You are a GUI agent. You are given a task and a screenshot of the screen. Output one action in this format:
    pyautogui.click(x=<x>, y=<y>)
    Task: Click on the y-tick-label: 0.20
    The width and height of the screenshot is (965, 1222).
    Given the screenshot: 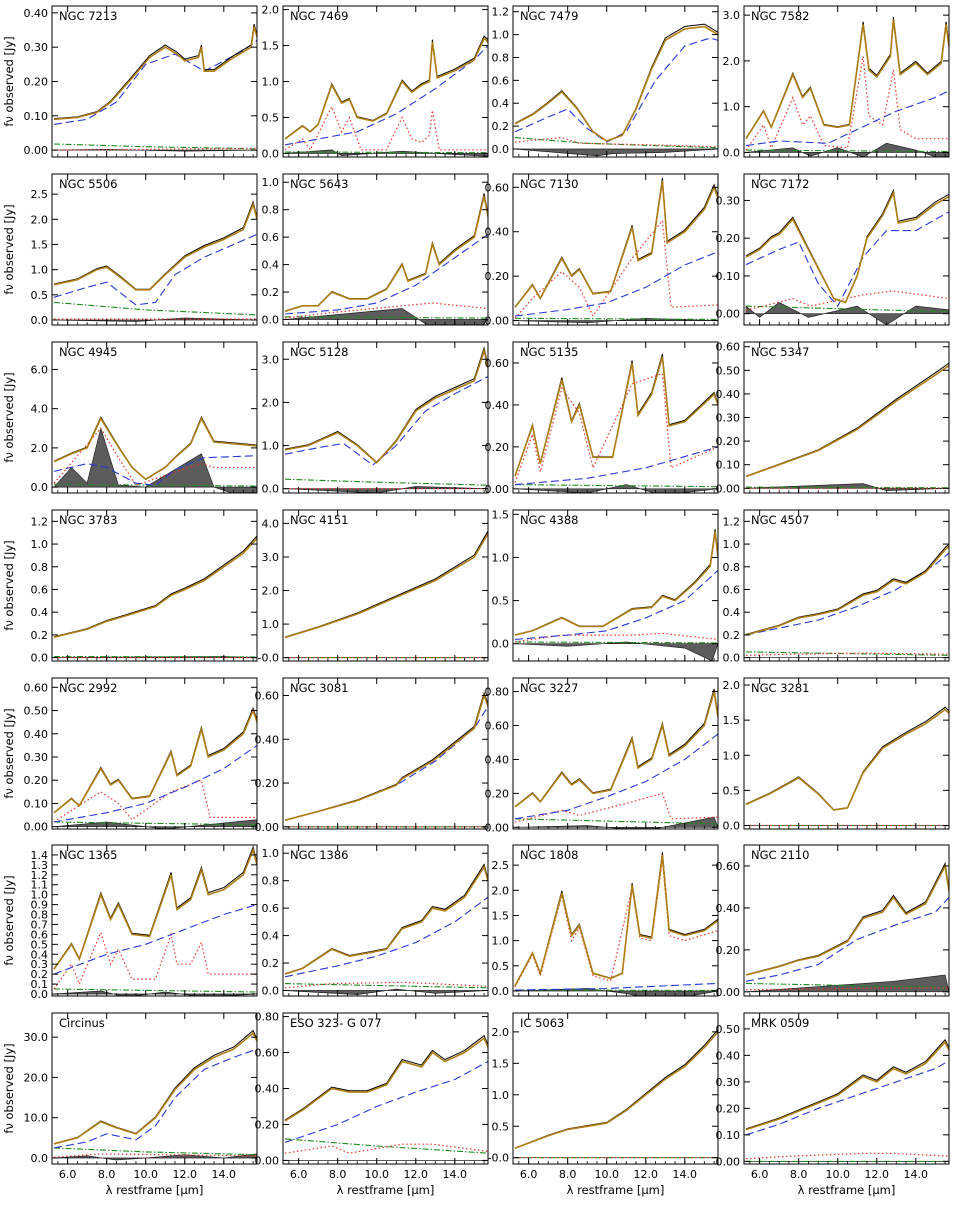 What is the action you would take?
    pyautogui.click(x=728, y=1108)
    